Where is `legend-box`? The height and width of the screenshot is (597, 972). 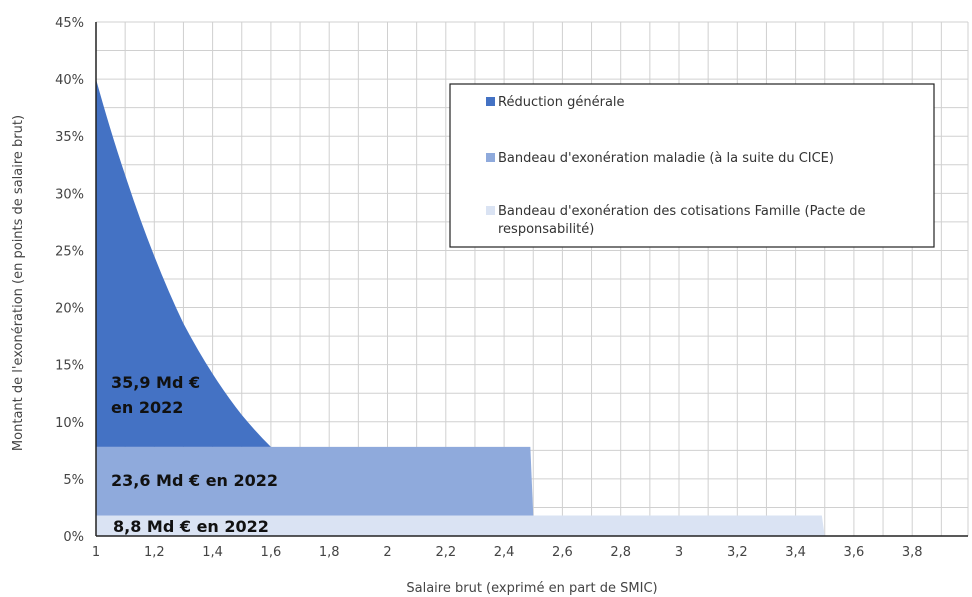
legend-box is located at coordinates (692, 165).